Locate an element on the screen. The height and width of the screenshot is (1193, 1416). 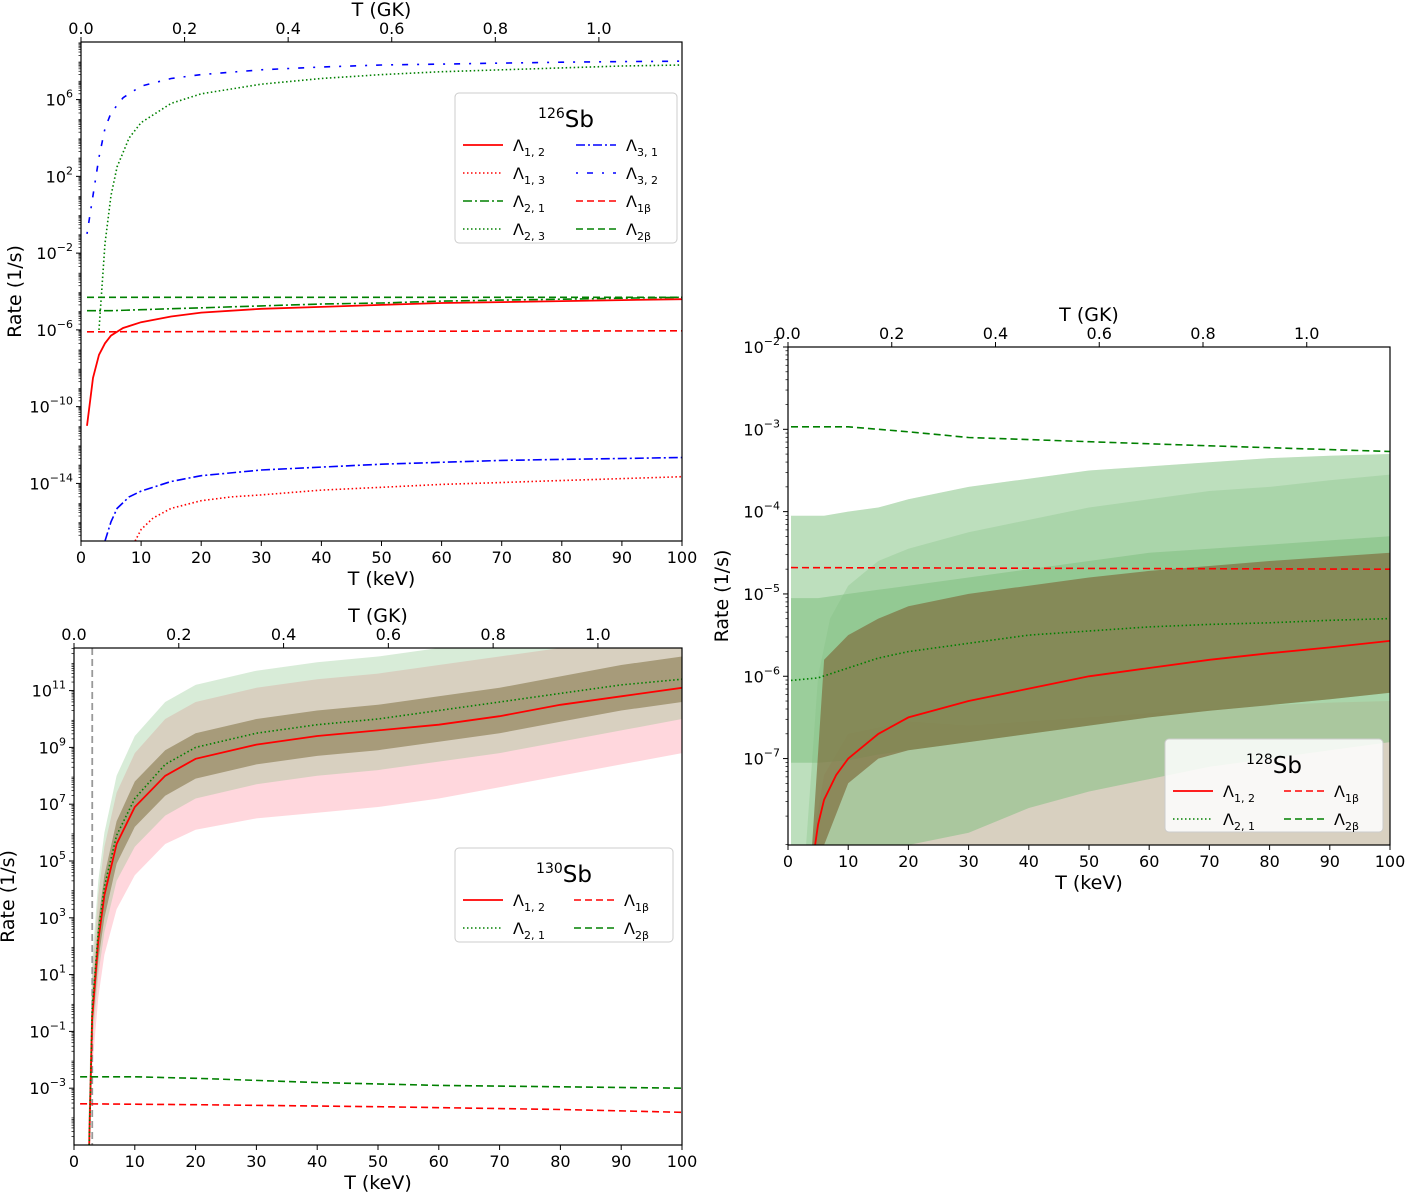
sb128-x-tick-label: 60 is located at coordinates (1149, 861).